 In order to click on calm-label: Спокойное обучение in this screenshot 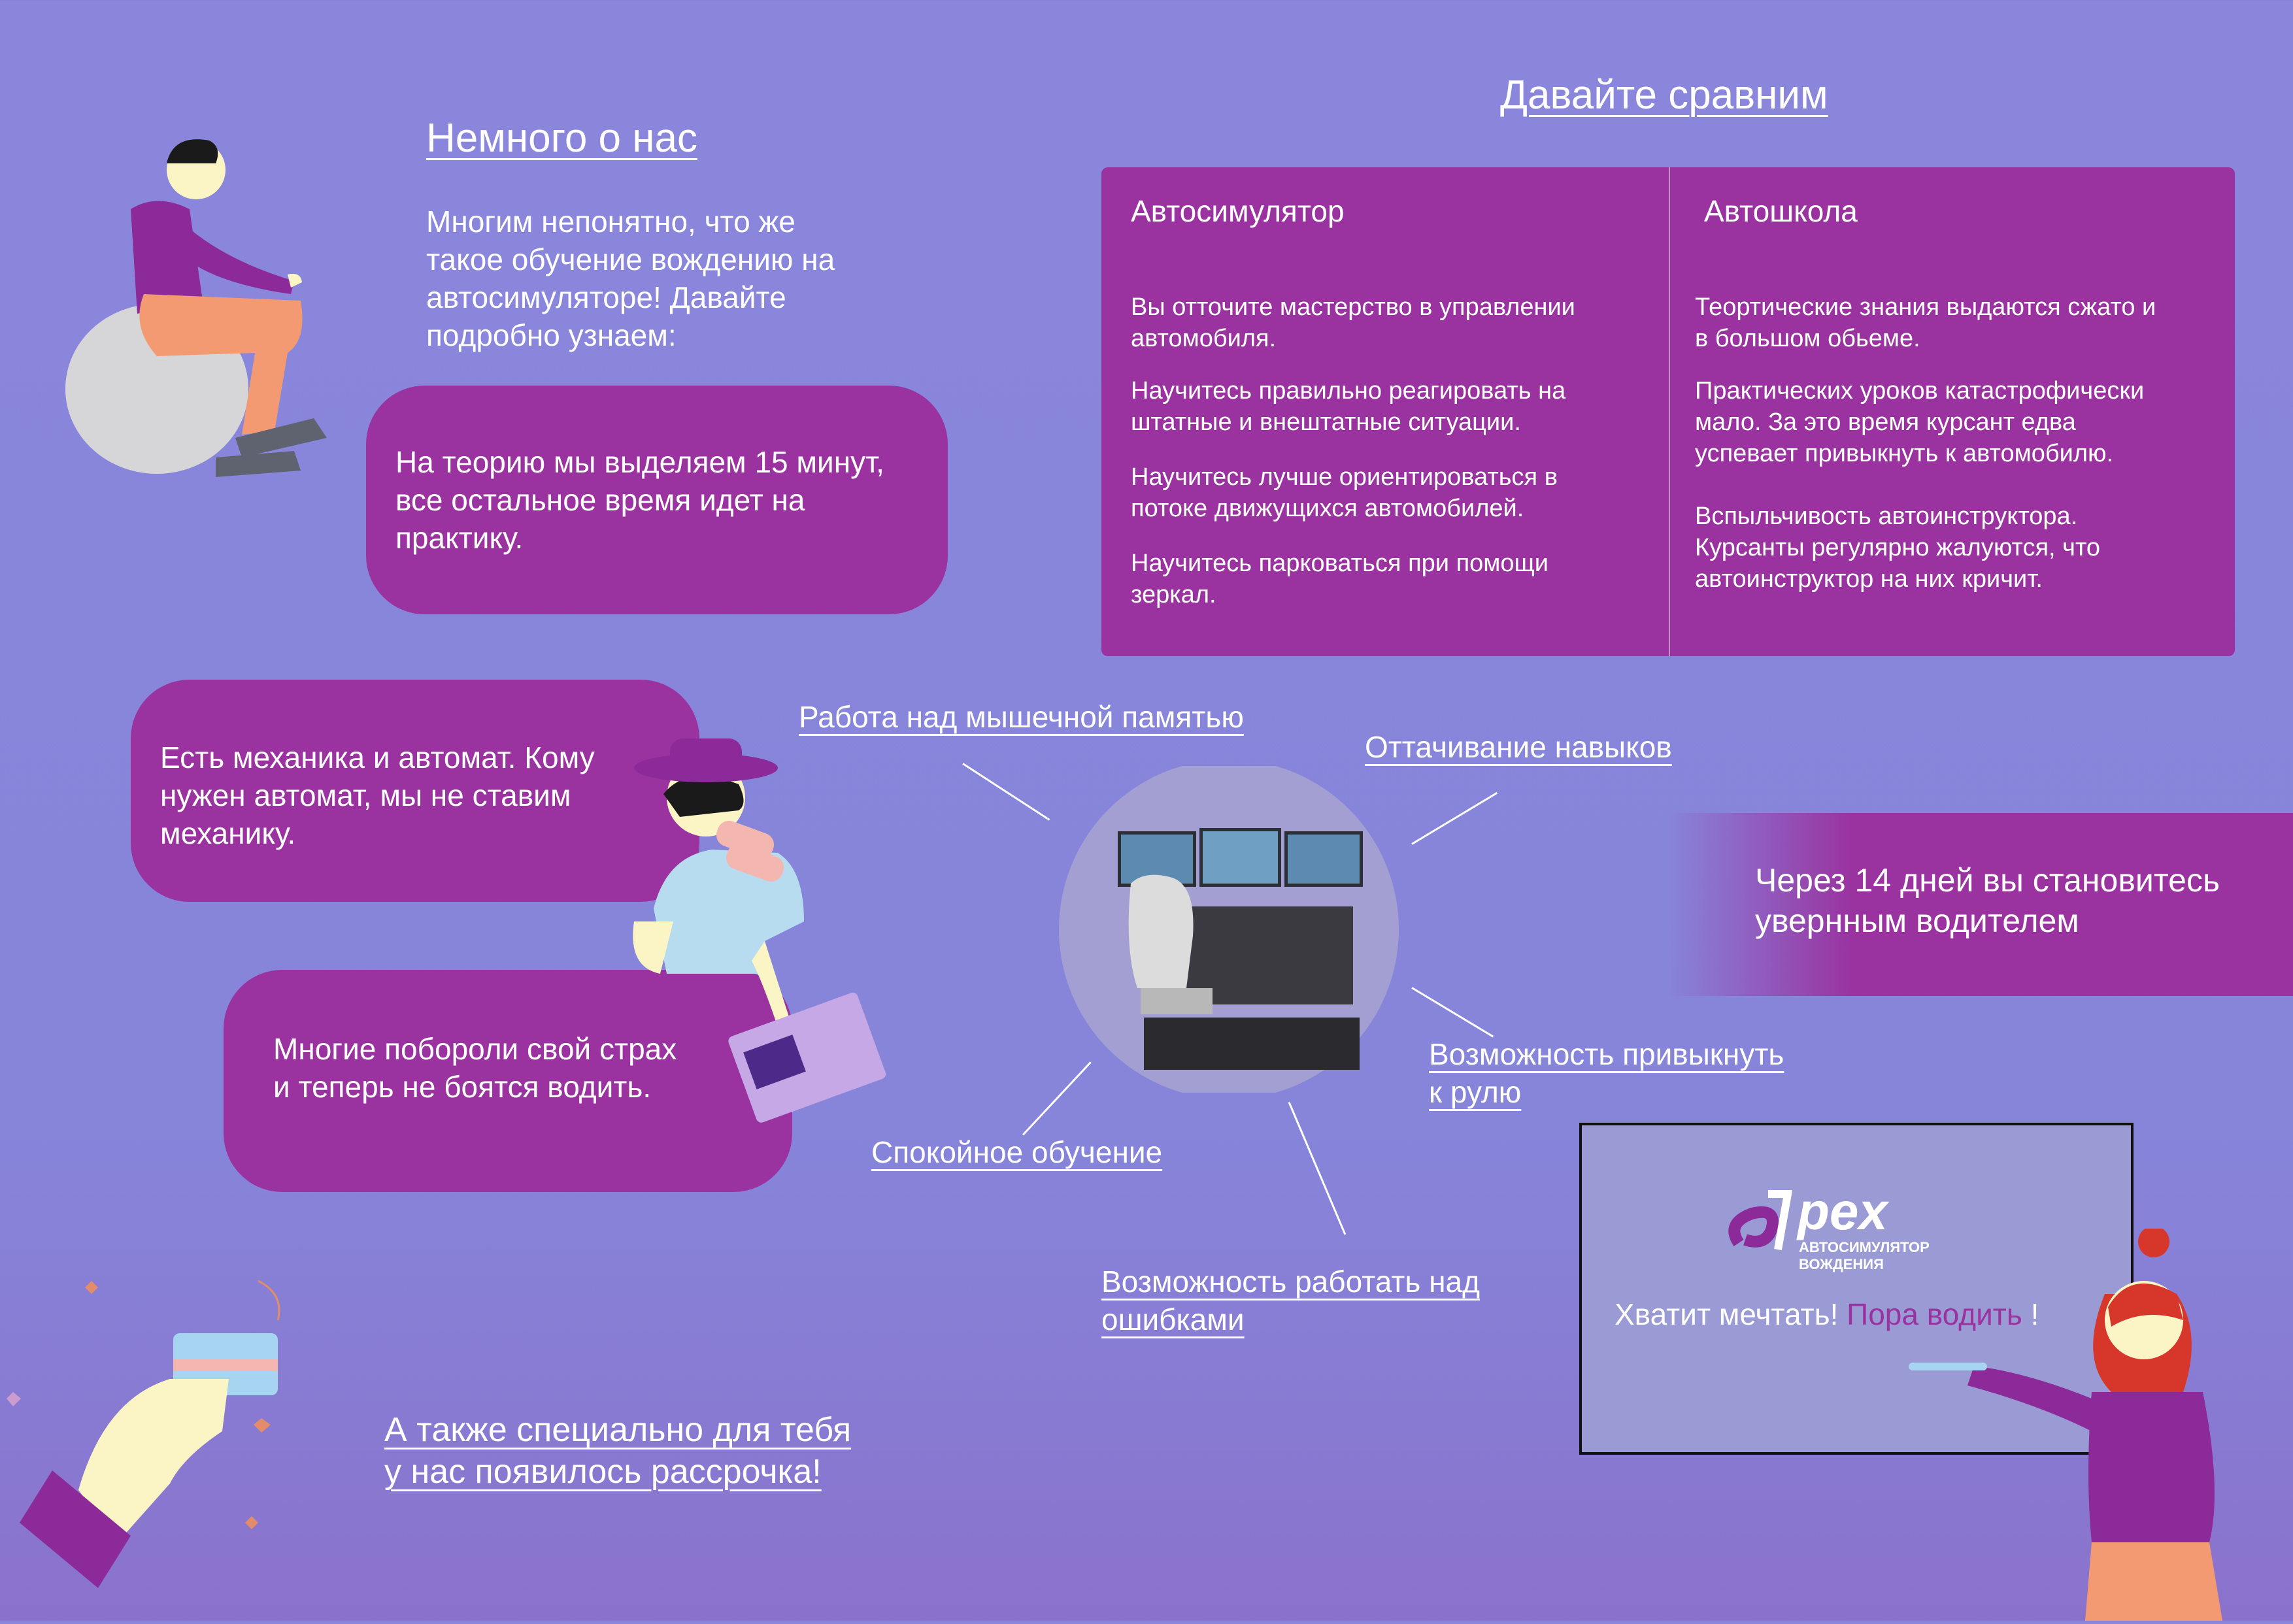, I will do `click(1017, 1152)`.